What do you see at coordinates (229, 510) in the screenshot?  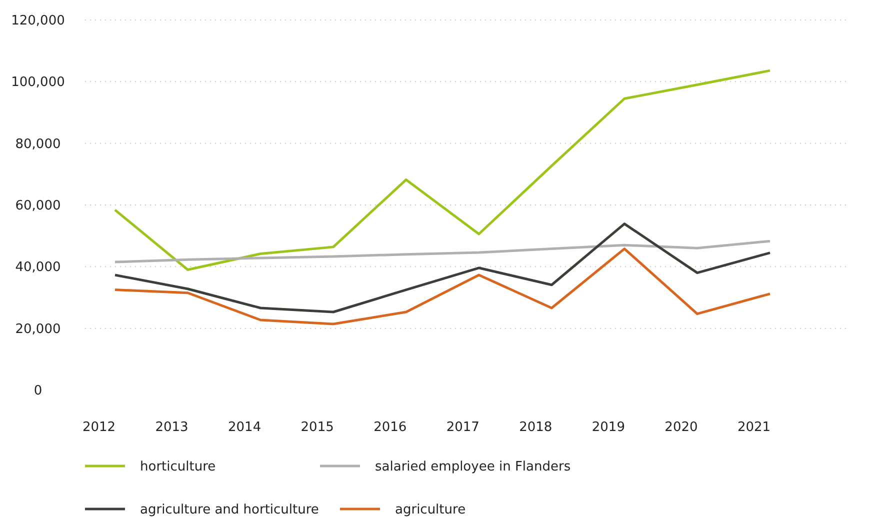 I see `legend-label: agriculture and horticulture` at bounding box center [229, 510].